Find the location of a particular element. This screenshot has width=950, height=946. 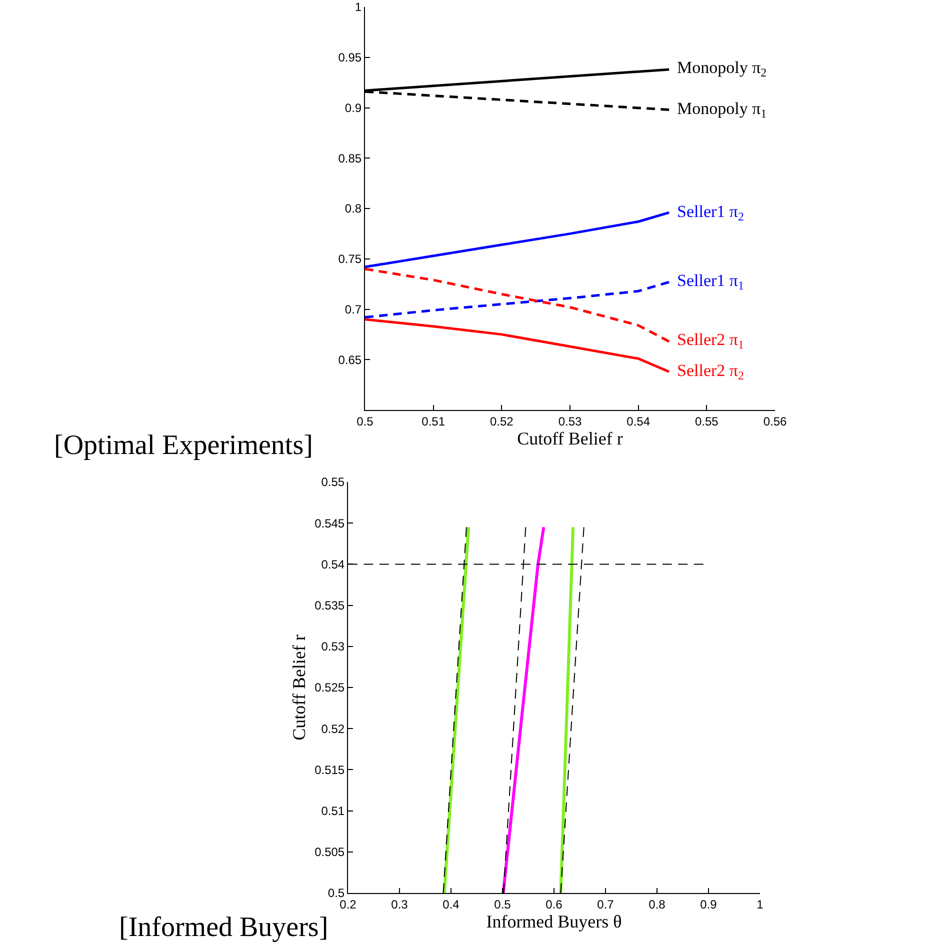

y-tick-label: 0.505 is located at coordinates (329, 852).